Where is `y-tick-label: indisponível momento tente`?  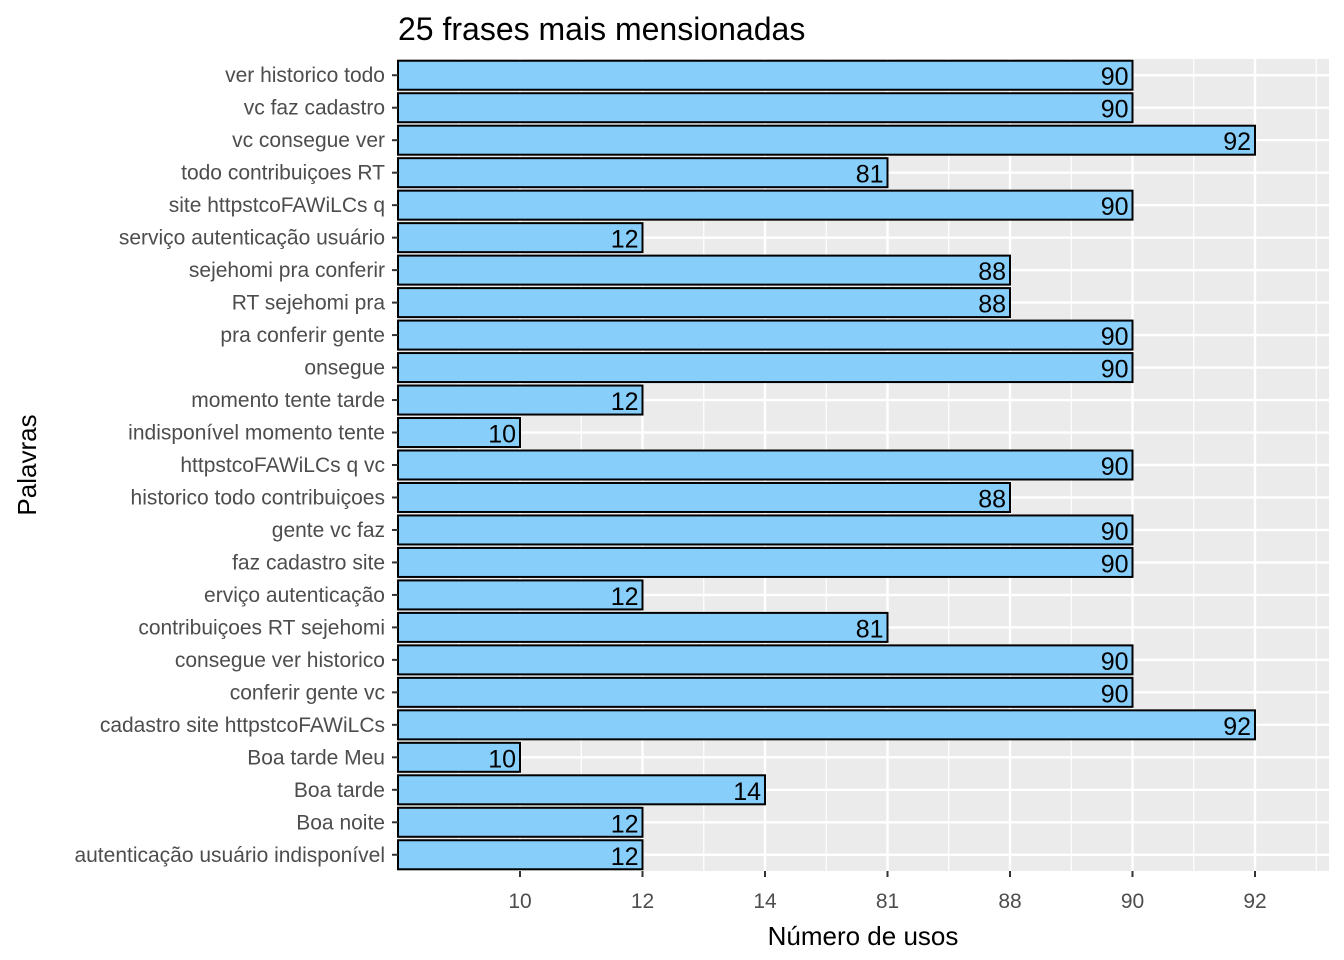
y-tick-label: indisponível momento tente is located at coordinates (256, 433).